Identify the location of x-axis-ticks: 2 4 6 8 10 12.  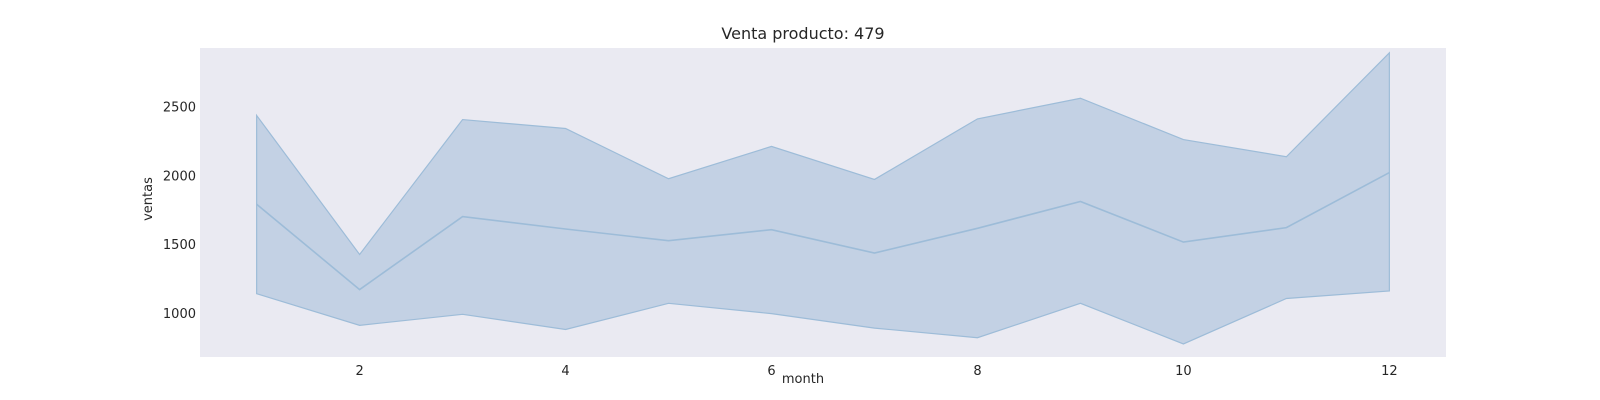
(876, 371).